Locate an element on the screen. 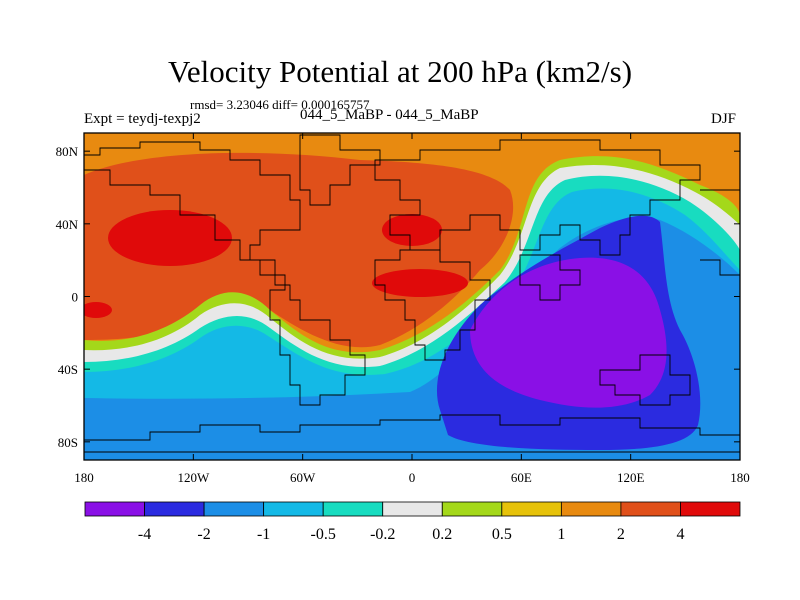 The image size is (800, 600). y-tick-label: 40N is located at coordinates (67, 224).